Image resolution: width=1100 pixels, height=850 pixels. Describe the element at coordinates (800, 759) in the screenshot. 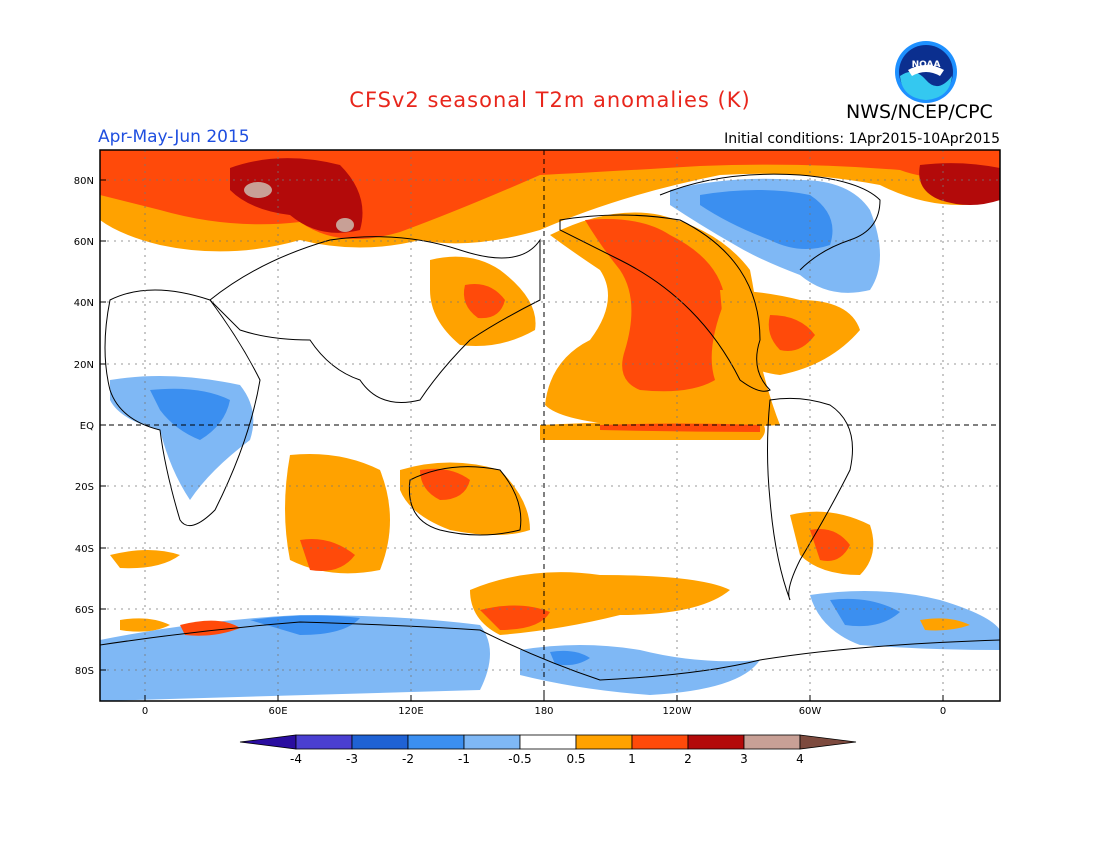

I see `colorbar-label: 4` at that location.